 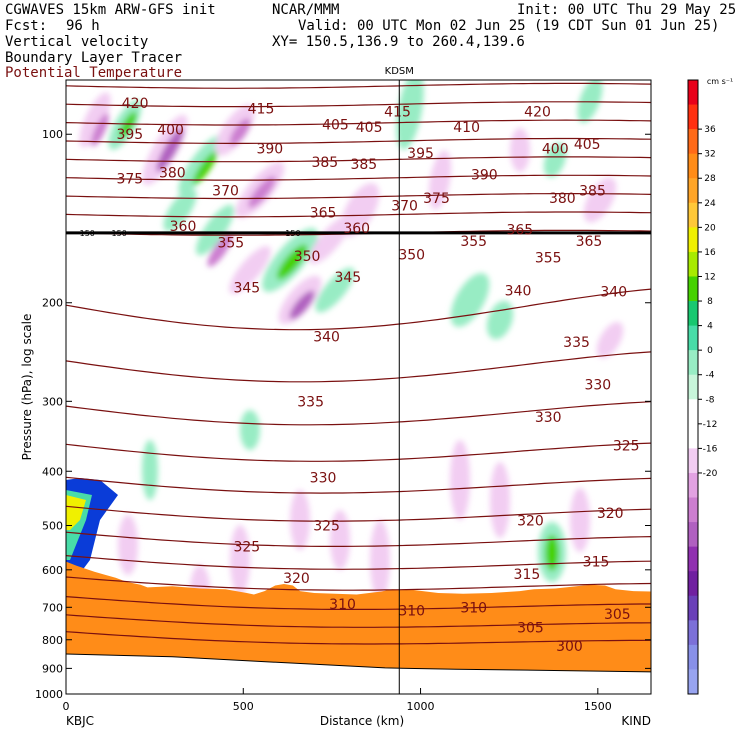 I want to click on theta-label: 300, so click(x=569, y=647).